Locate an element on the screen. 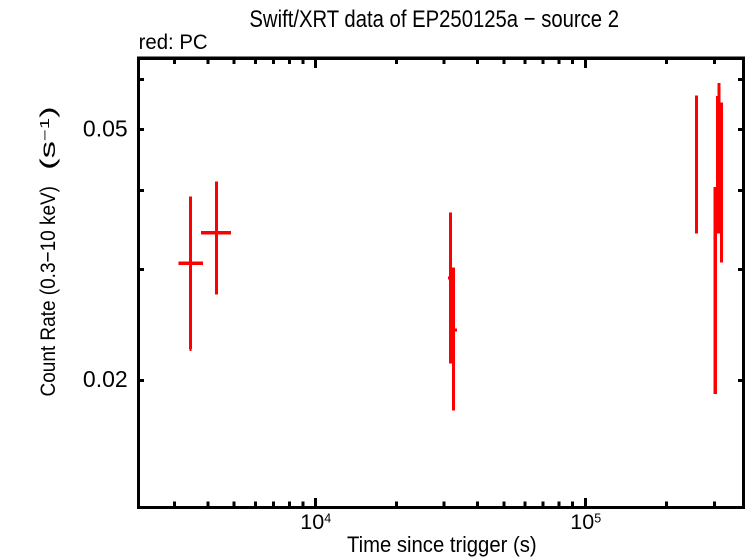  svg-text: 0.02 is located at coordinates (105, 379).